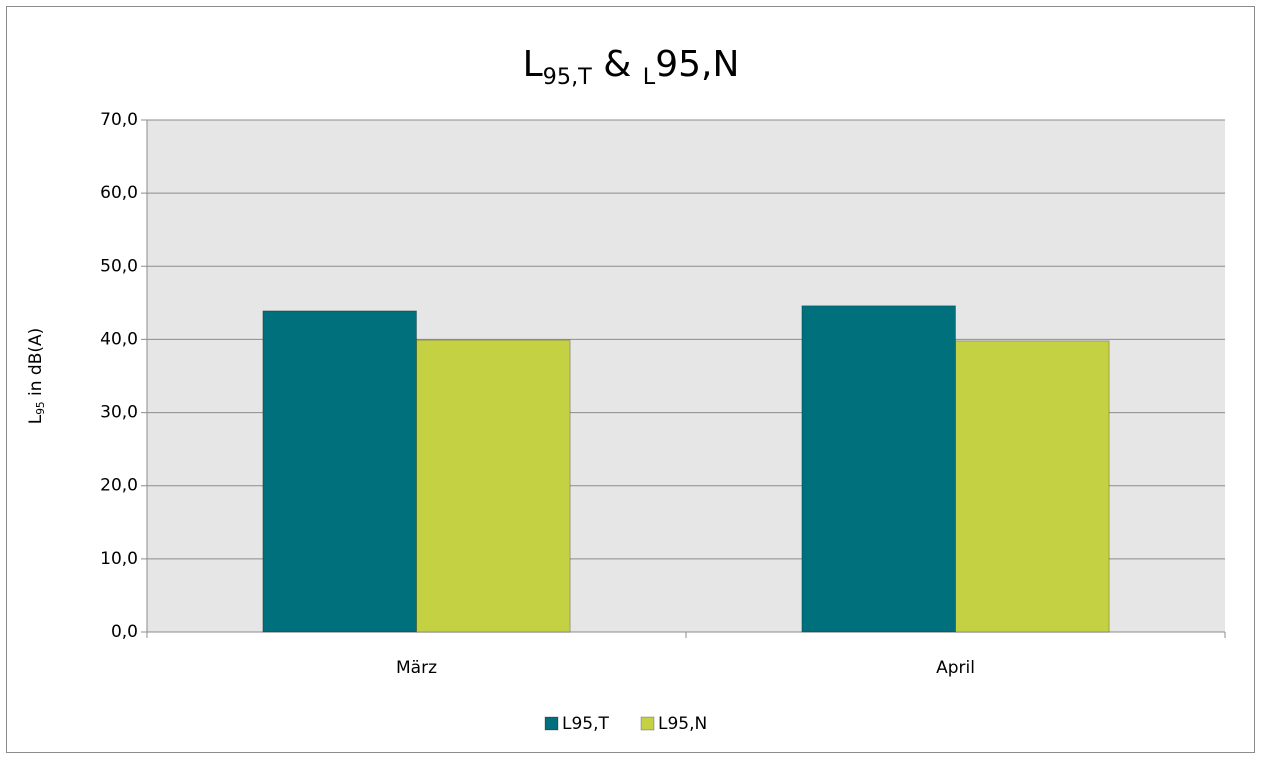 Image resolution: width=1262 pixels, height=760 pixels. Describe the element at coordinates (649, 76) in the screenshot. I see `subscript: L` at that location.